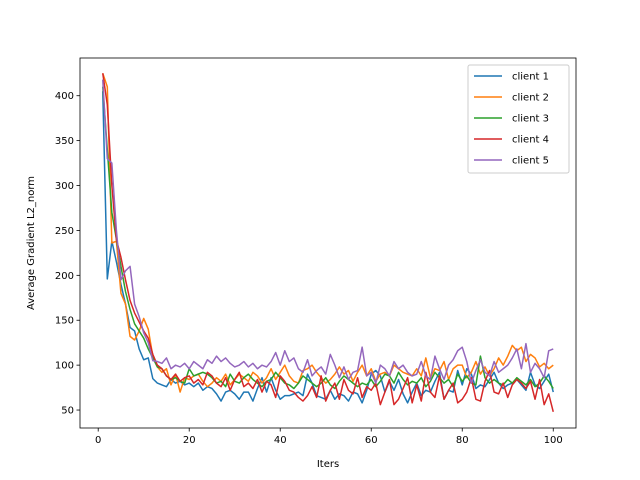  I want to click on legend-label: client 5, so click(530, 161).